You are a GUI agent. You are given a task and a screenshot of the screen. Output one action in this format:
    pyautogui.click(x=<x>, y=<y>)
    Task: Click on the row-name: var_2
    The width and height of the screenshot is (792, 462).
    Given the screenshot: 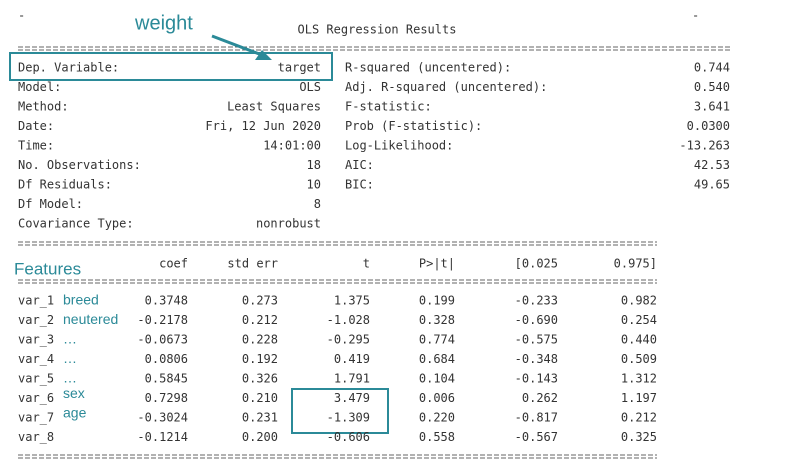 What is the action you would take?
    pyautogui.click(x=36, y=320)
    